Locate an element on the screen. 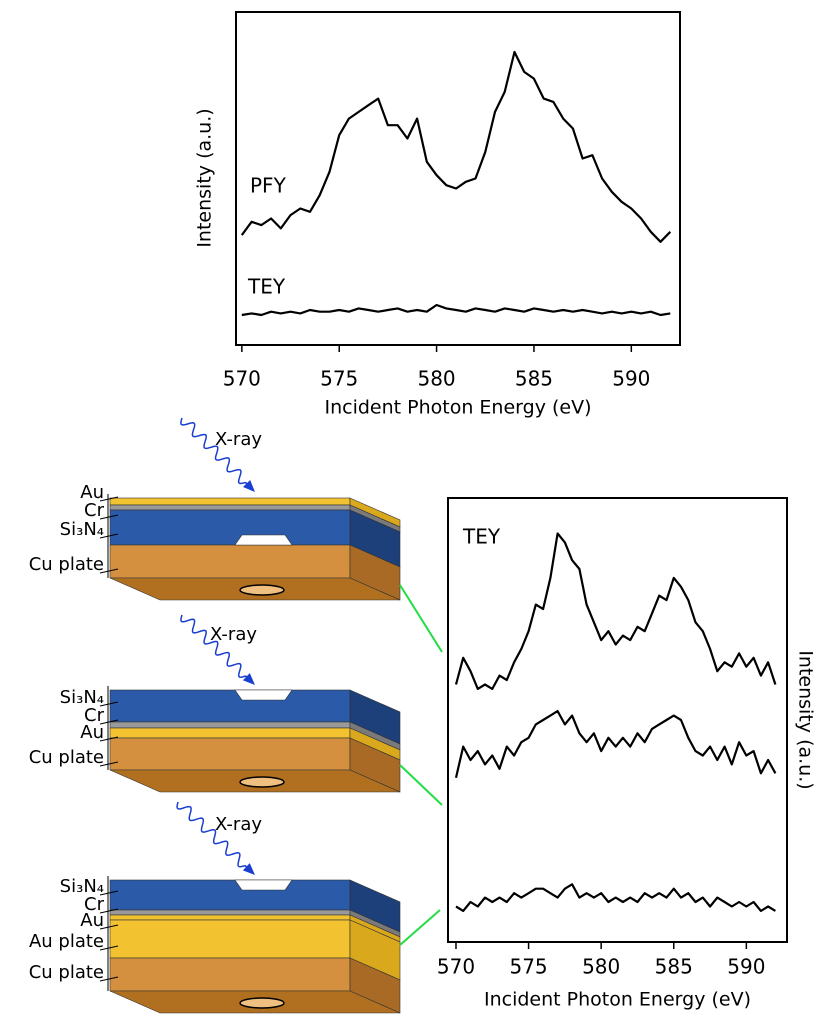 Image resolution: width=817 pixels, height=1022 pixels. layer-label: Au plate is located at coordinates (66, 941).